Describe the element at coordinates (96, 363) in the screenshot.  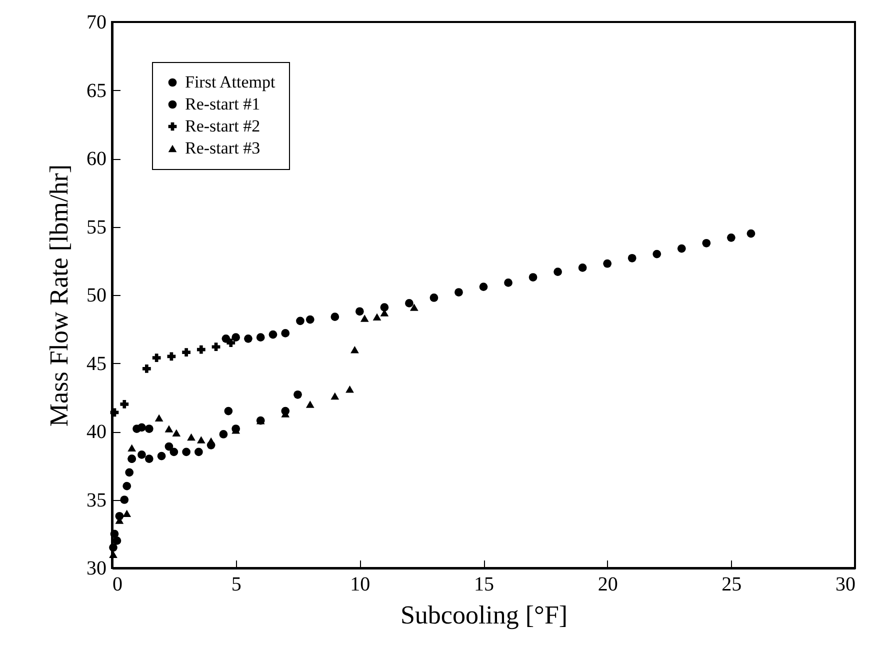
I see `y-tick-label: 45` at that location.